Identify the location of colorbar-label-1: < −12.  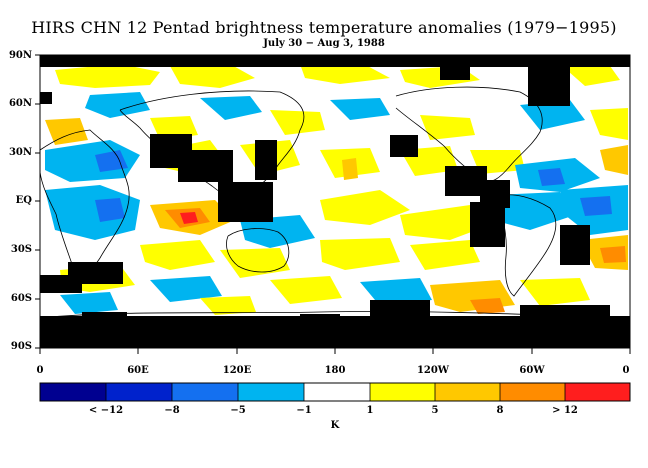
(106, 410).